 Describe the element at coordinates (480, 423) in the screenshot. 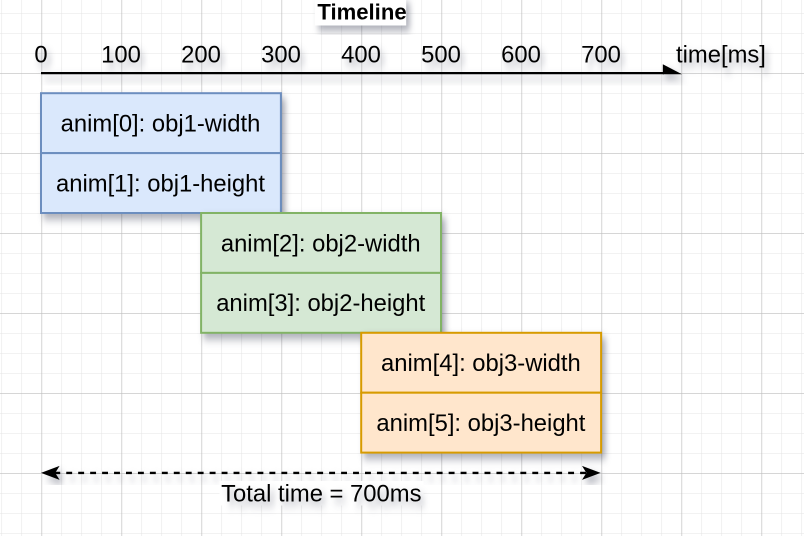

I see `svg-text: anim[5]: obj3-height` at that location.